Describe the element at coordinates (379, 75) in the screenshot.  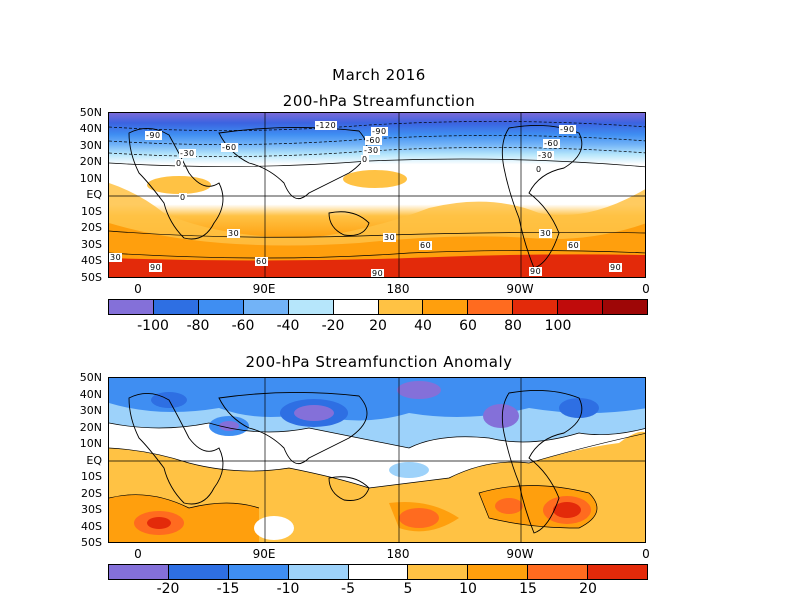
I see `figure-month-title: March 2016` at that location.